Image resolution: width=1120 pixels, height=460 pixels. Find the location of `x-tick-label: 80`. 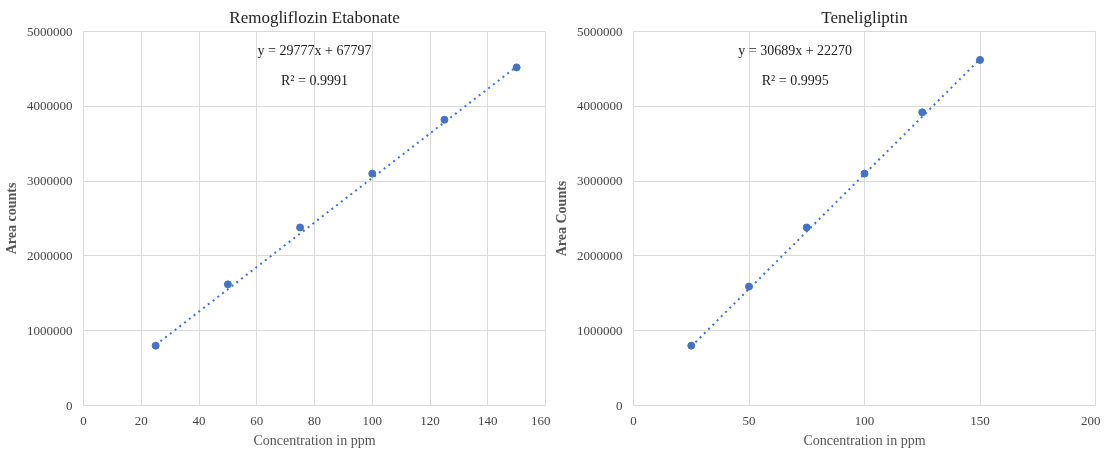

x-tick-label: 80 is located at coordinates (314, 420).